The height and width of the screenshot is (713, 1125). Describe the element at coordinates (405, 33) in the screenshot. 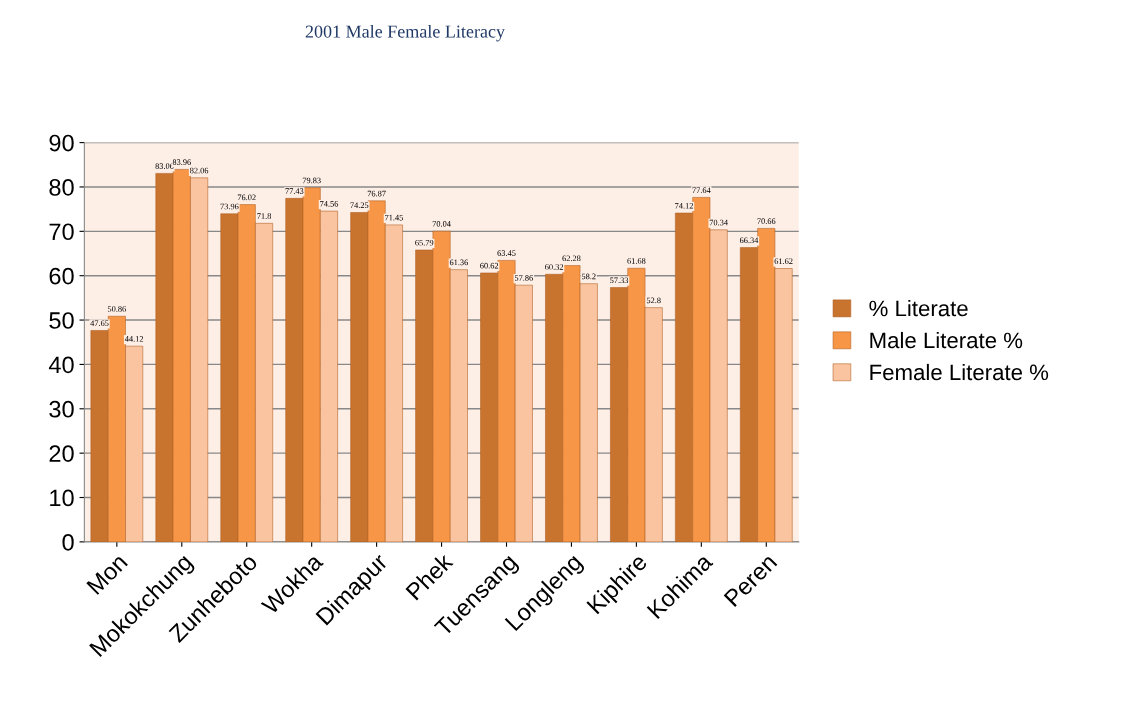

I see `chart-title: 2001 Male Female Literacy` at that location.